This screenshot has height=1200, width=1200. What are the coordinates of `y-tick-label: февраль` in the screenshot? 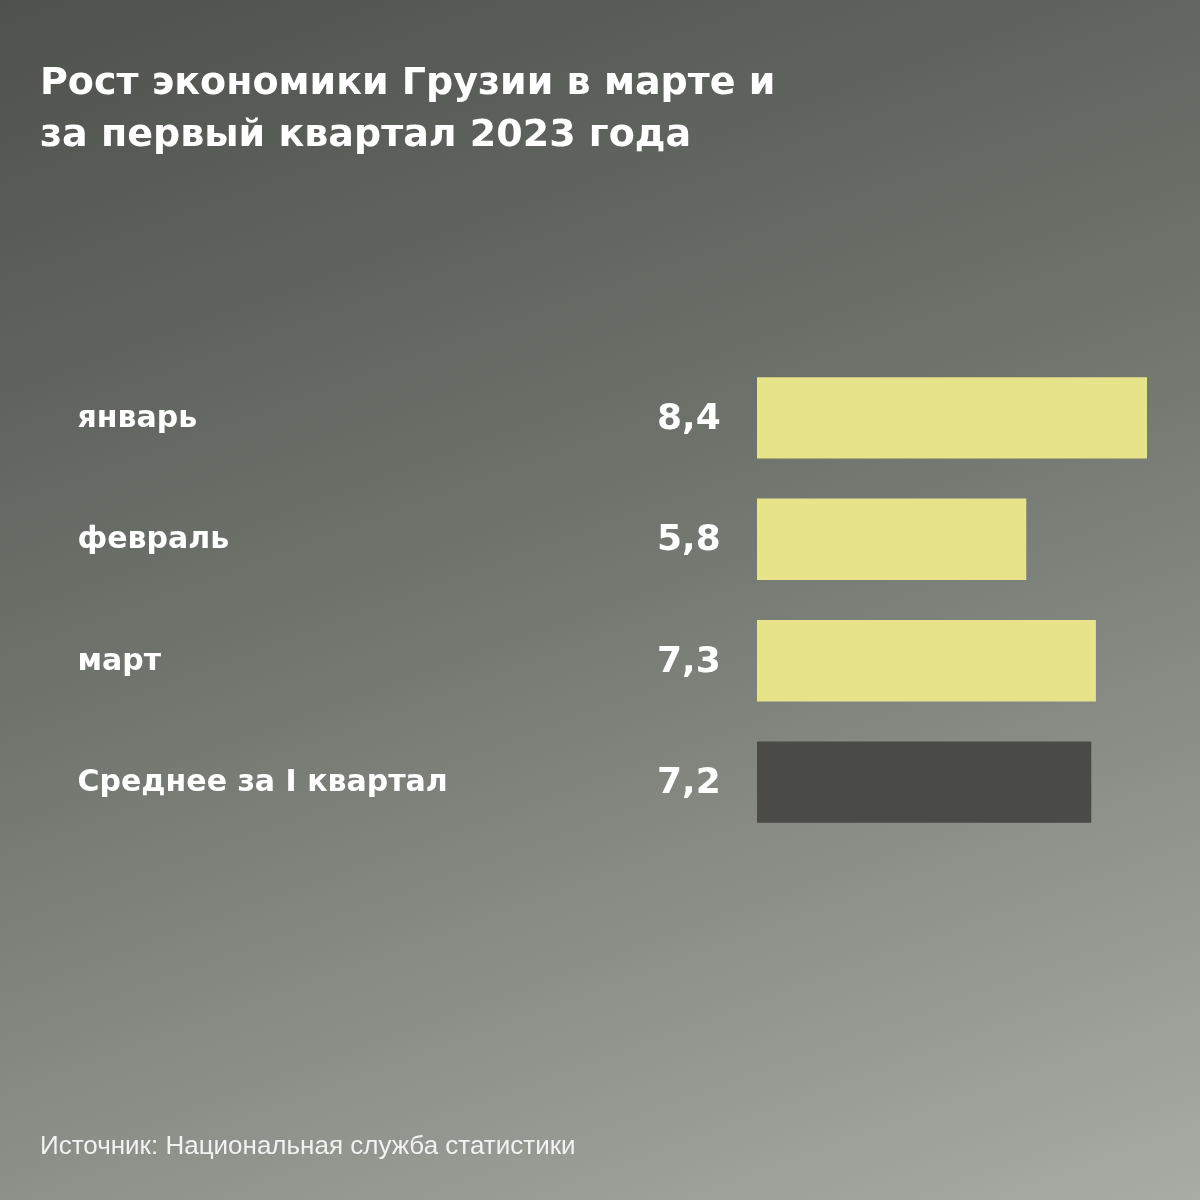 It's located at (153, 538).